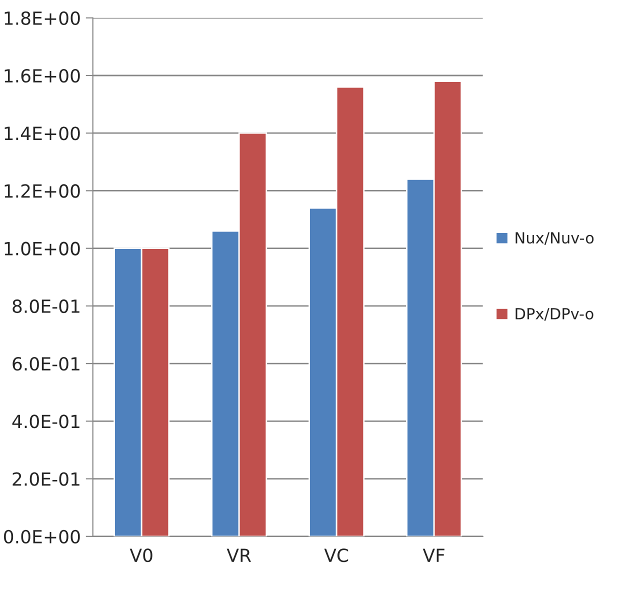 This screenshot has width=619, height=596. Describe the element at coordinates (141, 555) in the screenshot. I see `x-tick-label: V0` at that location.